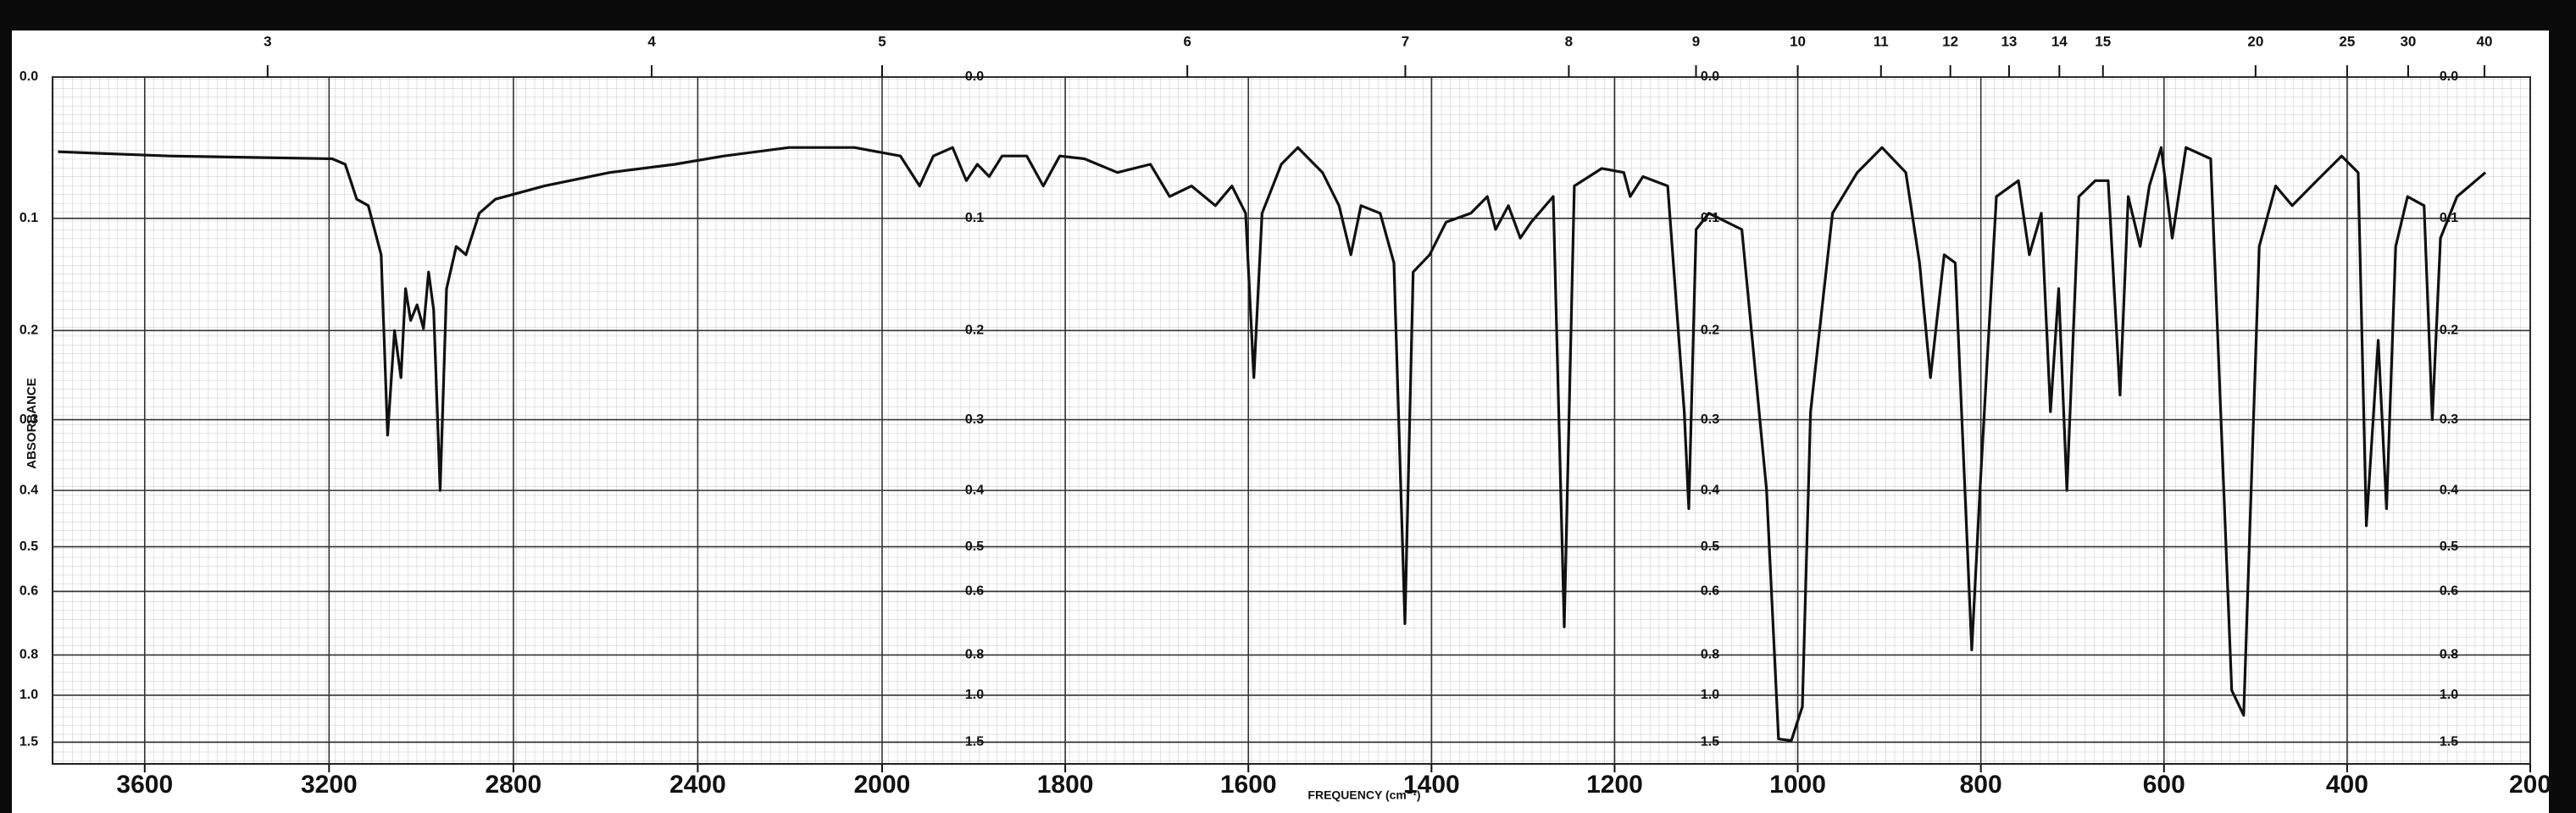  I want to click on x2-tick-label: 5, so click(882, 41).